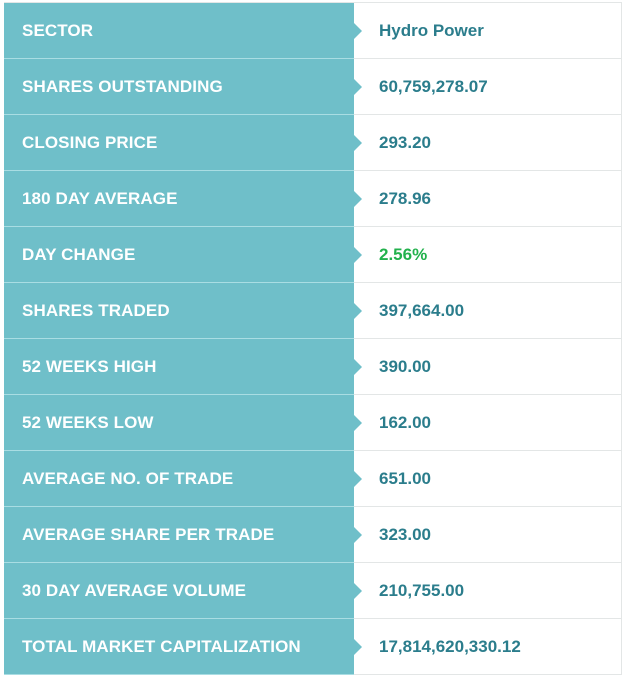 The image size is (624, 678). Describe the element at coordinates (134, 590) in the screenshot. I see `stat-label: 30 DAY AVERAGE VOLUME` at that location.